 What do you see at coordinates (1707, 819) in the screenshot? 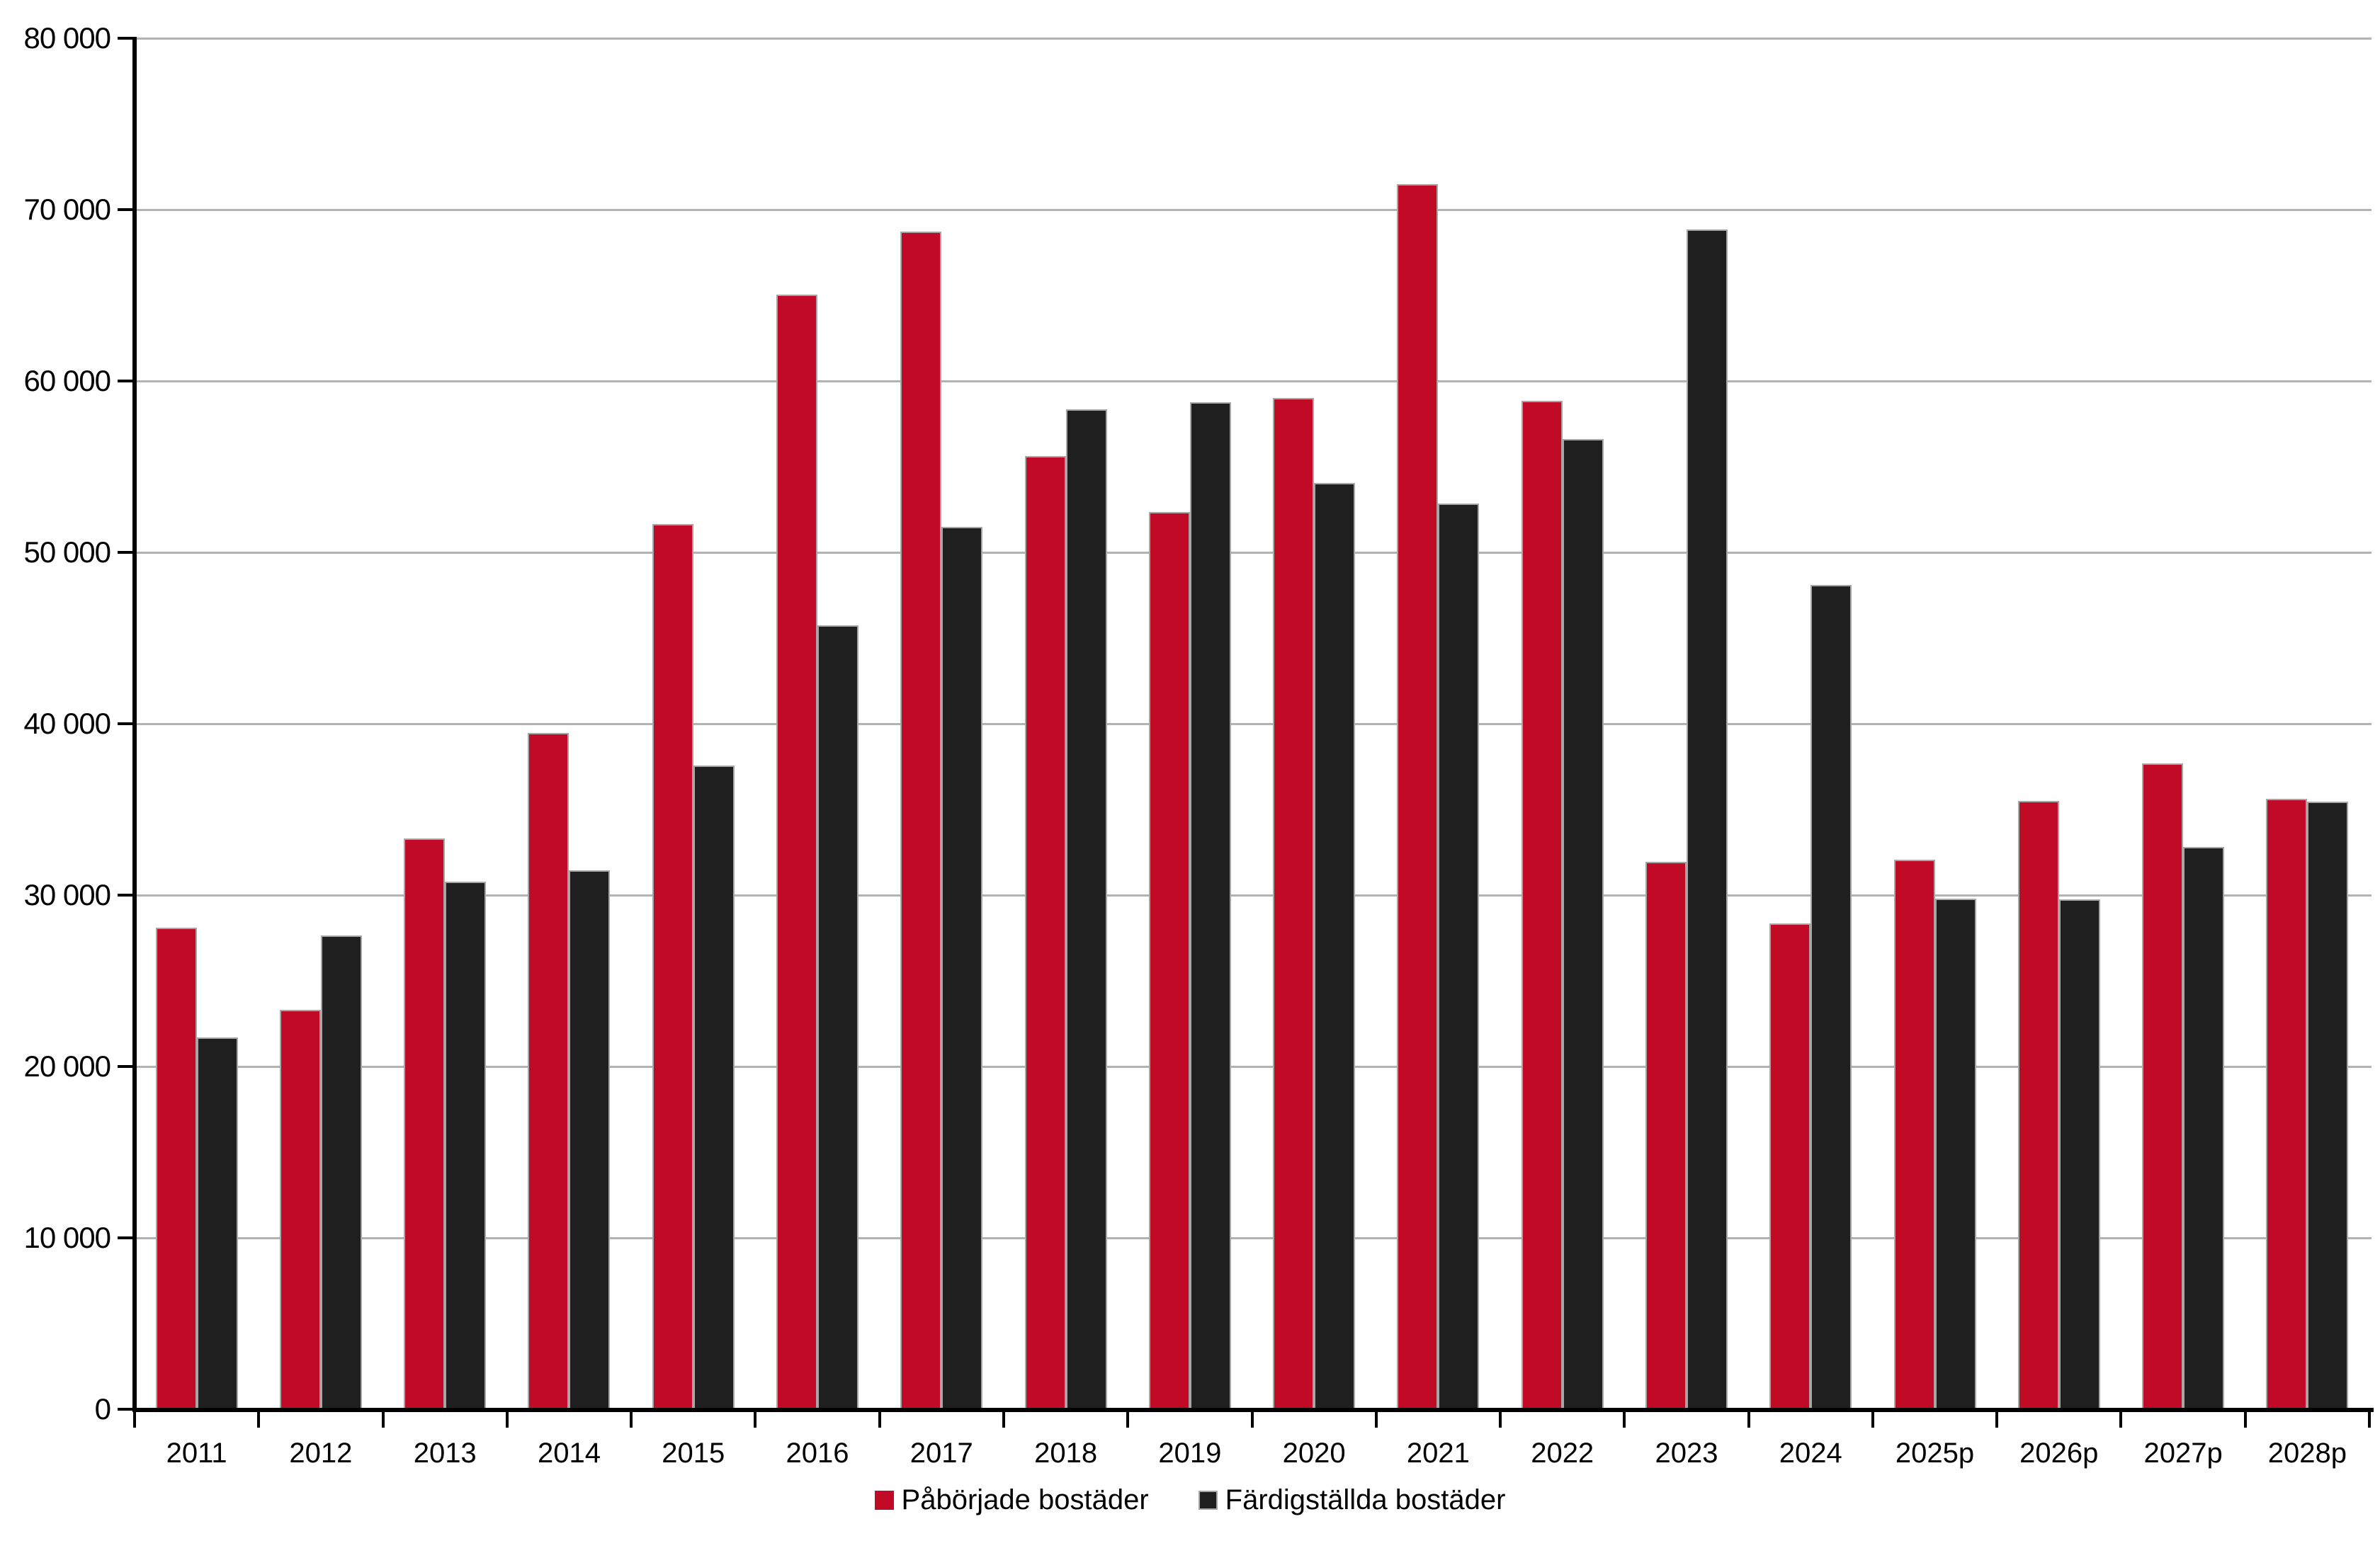
I see `bar-completed-2023` at bounding box center [1707, 819].